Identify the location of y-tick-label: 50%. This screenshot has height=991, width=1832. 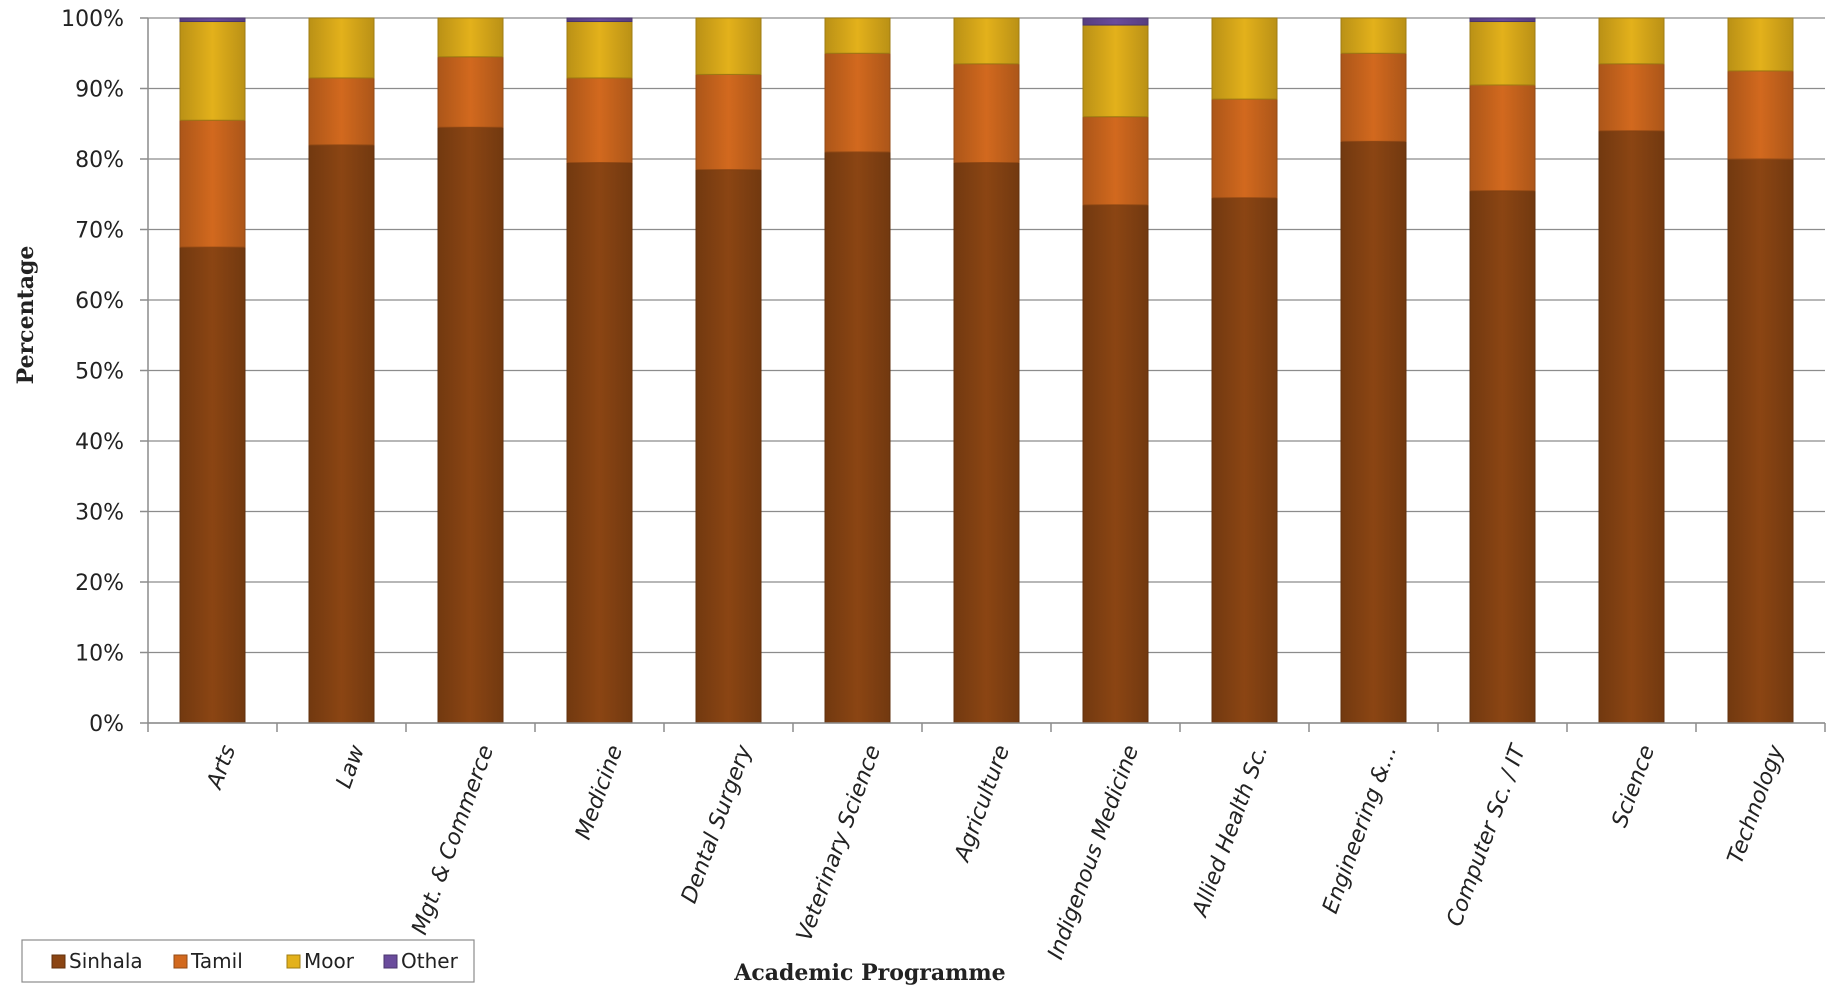
(99, 372).